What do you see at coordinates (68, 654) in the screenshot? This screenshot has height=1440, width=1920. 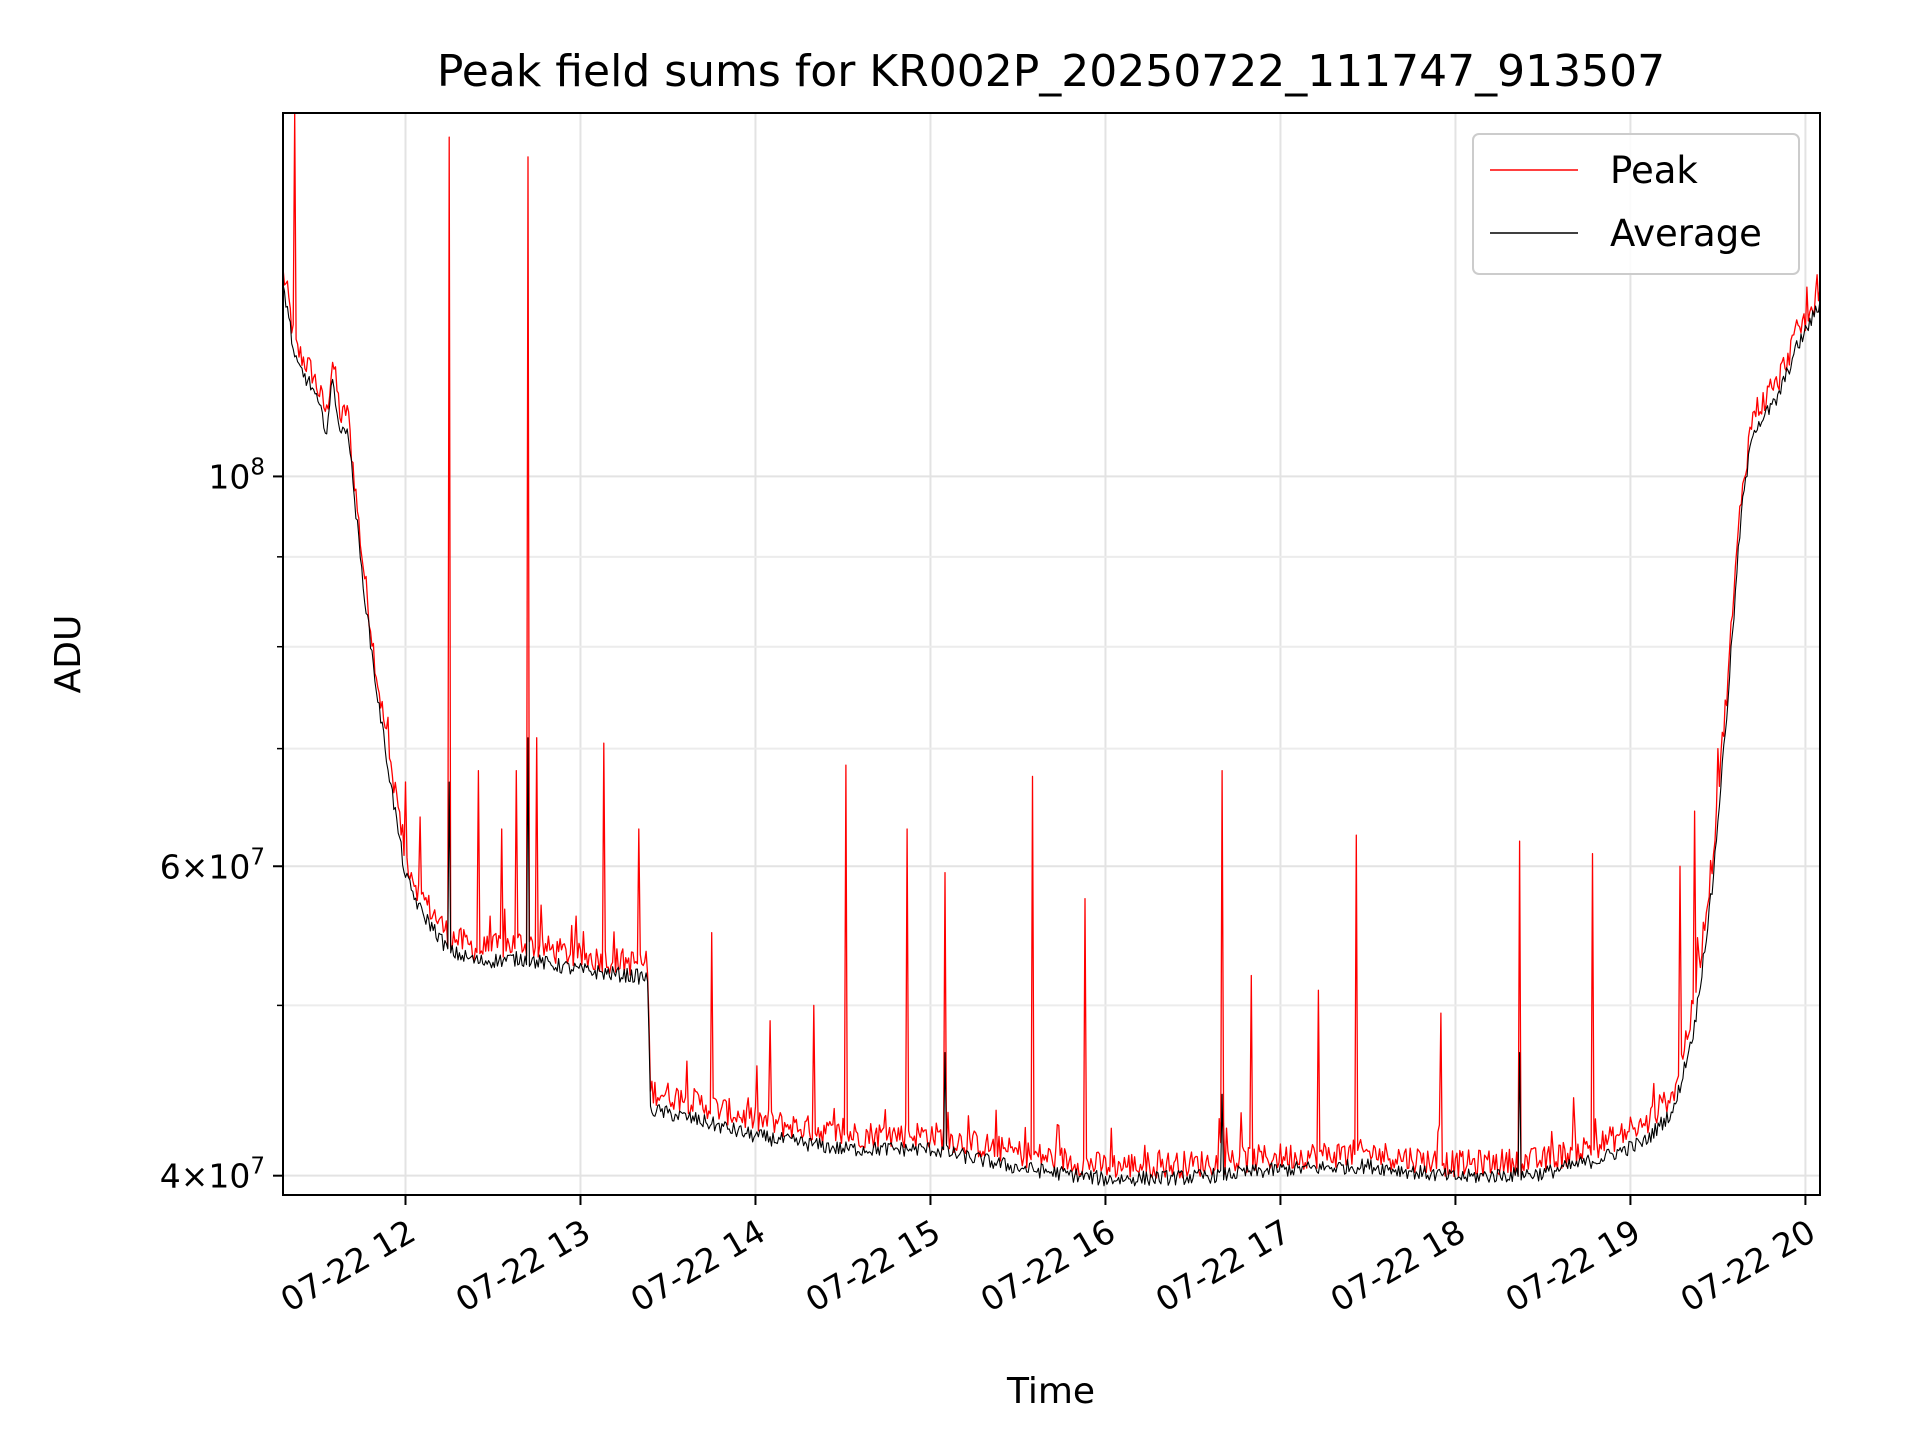 I see `y-axis-label: ADU` at bounding box center [68, 654].